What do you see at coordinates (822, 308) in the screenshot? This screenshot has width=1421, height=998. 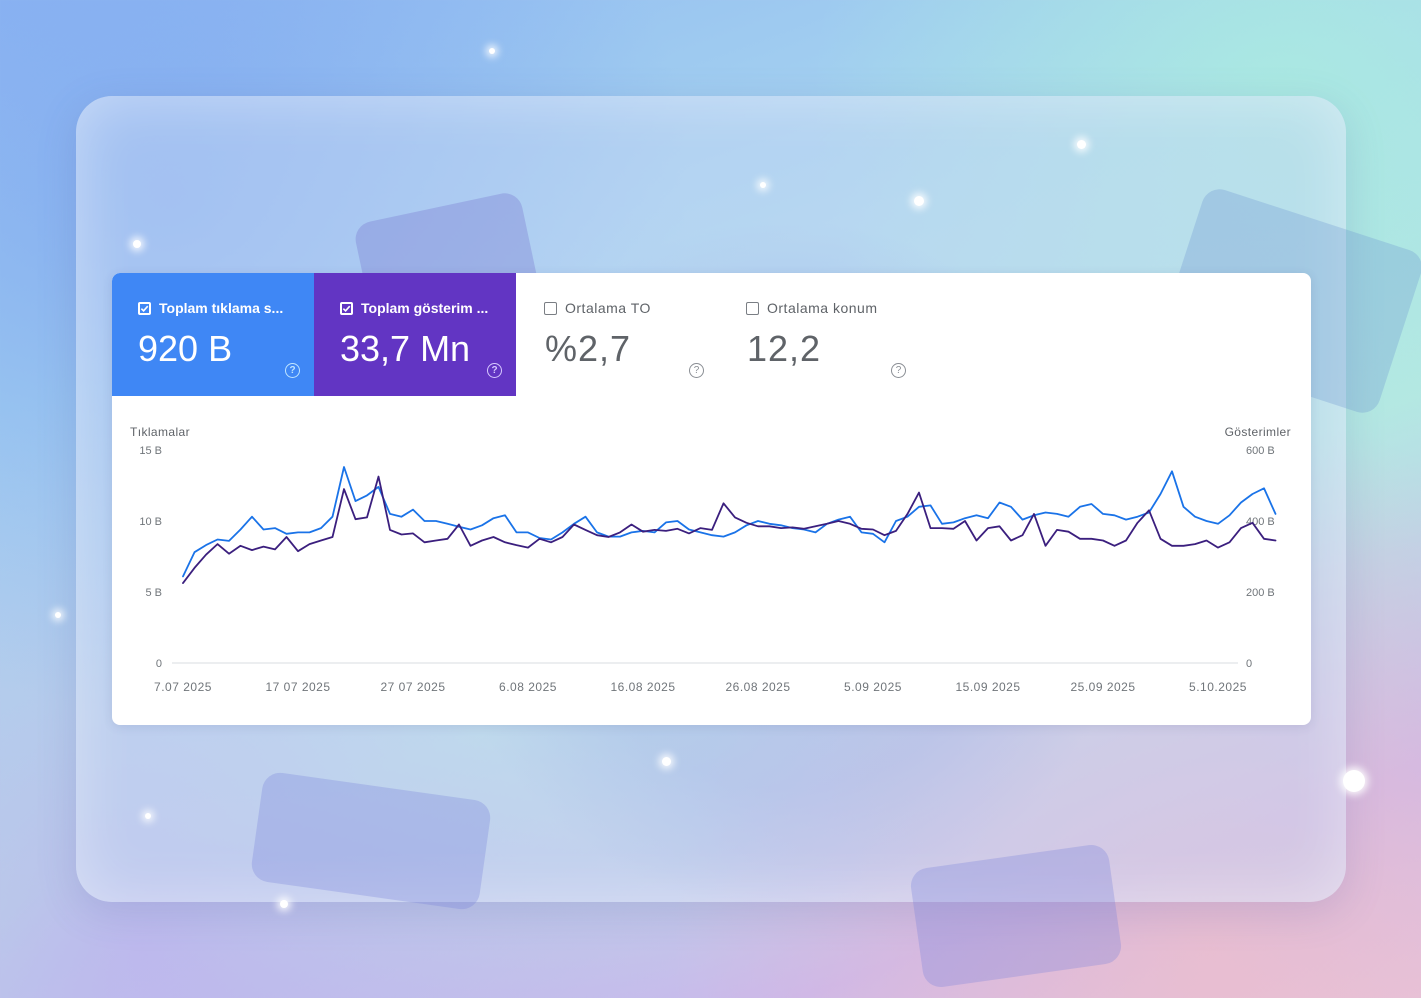 I see `metric-label: Ortalama konum` at bounding box center [822, 308].